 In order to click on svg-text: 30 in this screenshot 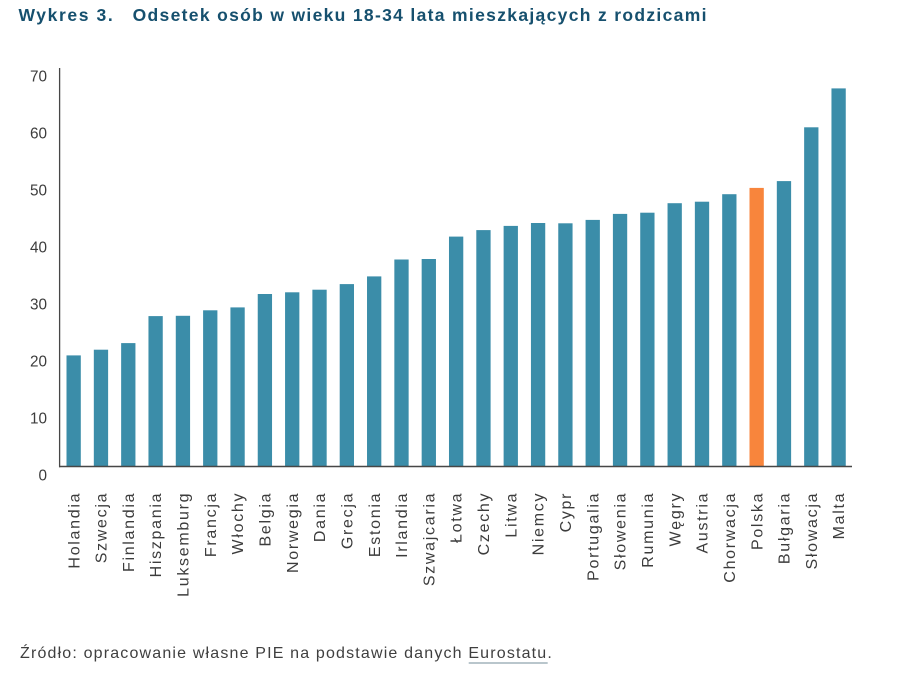, I will do `click(38, 305)`.